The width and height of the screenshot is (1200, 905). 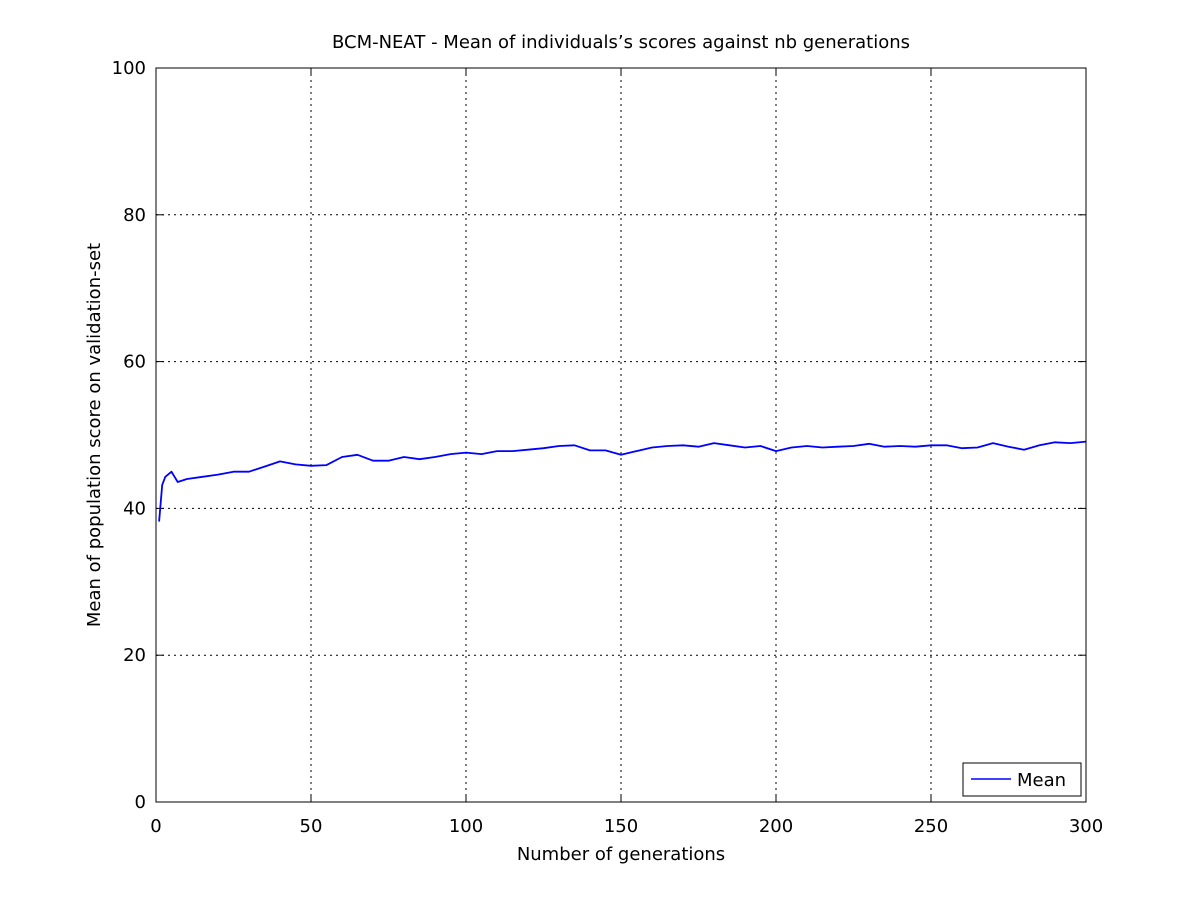 What do you see at coordinates (140, 802) in the screenshot?
I see `y-tick-label: 0` at bounding box center [140, 802].